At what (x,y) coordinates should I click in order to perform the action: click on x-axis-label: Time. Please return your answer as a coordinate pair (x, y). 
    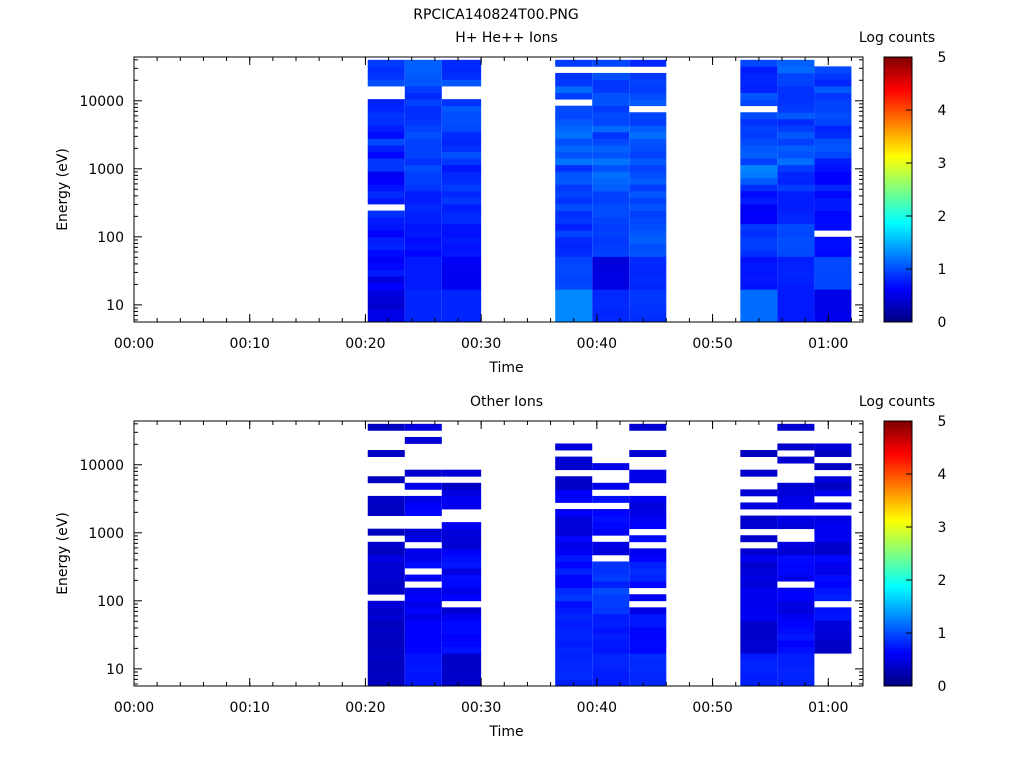
    Looking at the image, I should click on (505, 368).